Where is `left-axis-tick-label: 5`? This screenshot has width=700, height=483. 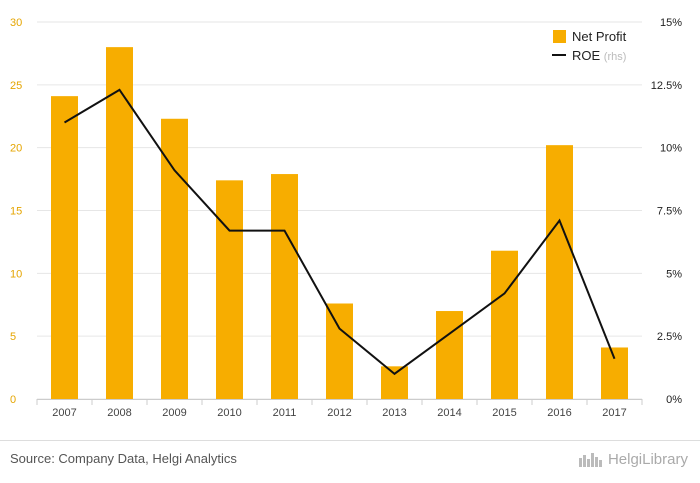
left-axis-tick-label: 5 is located at coordinates (13, 337).